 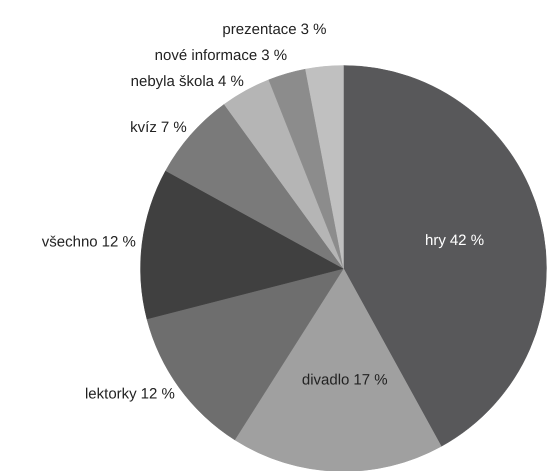 I want to click on slice-label: lektorky, so click(x=111, y=393).